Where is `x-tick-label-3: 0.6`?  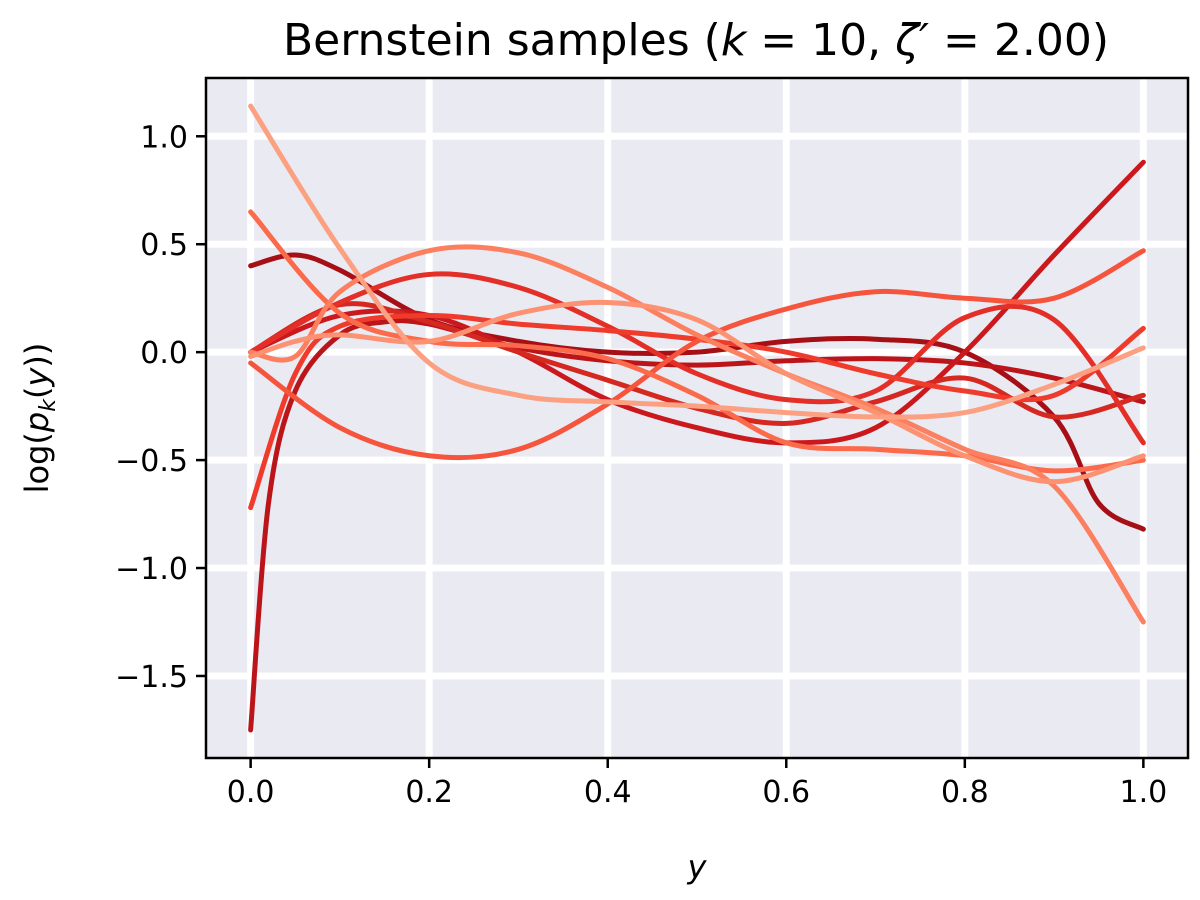 x-tick-label-3: 0.6 is located at coordinates (786, 792).